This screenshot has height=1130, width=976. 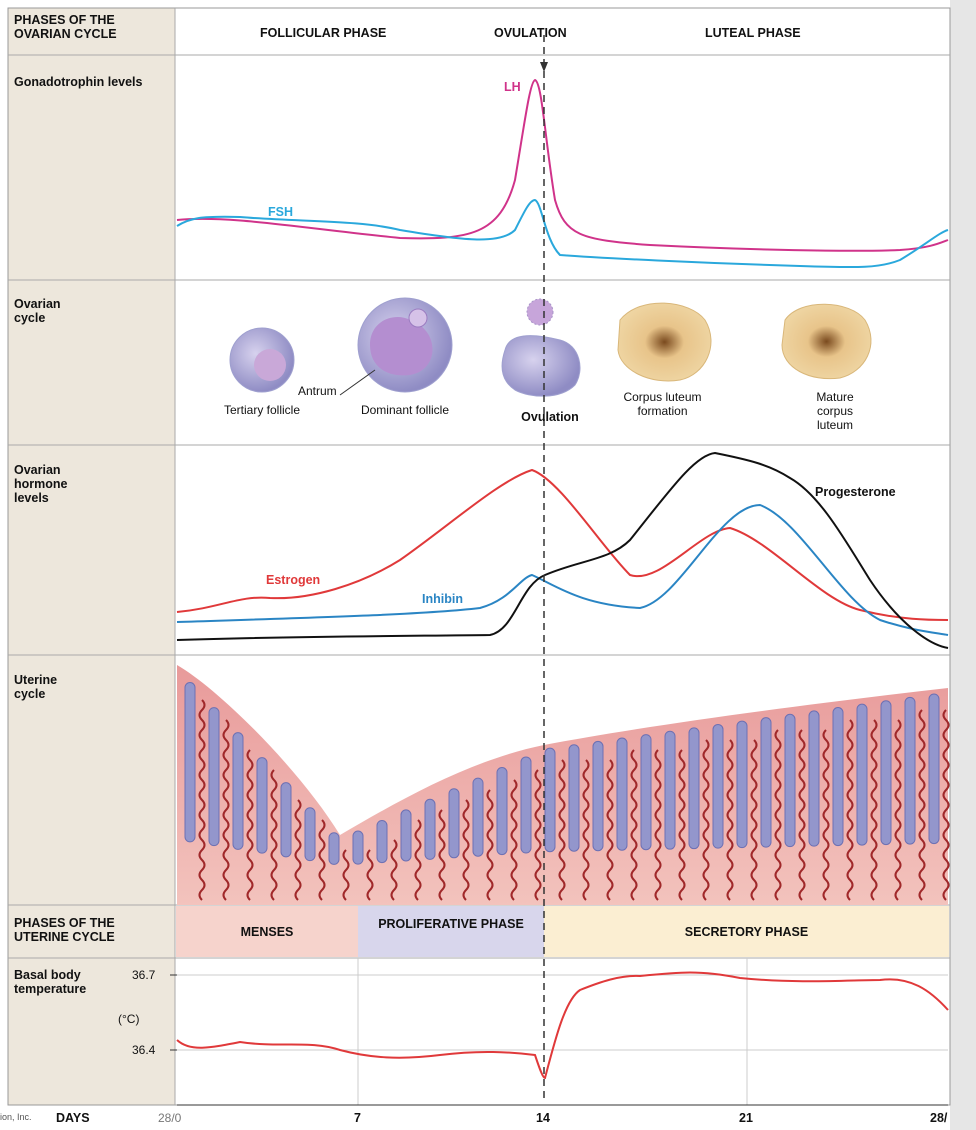 What do you see at coordinates (562, 233) in the screenshot?
I see `fsh-curve` at bounding box center [562, 233].